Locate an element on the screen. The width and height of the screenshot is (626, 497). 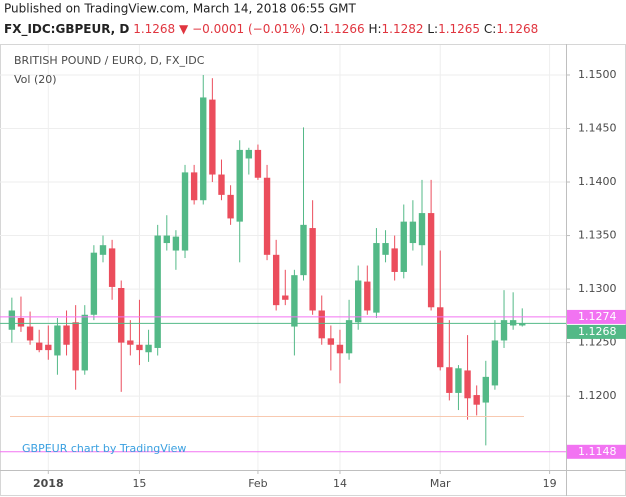
h: 1.1282 is located at coordinates (403, 29).